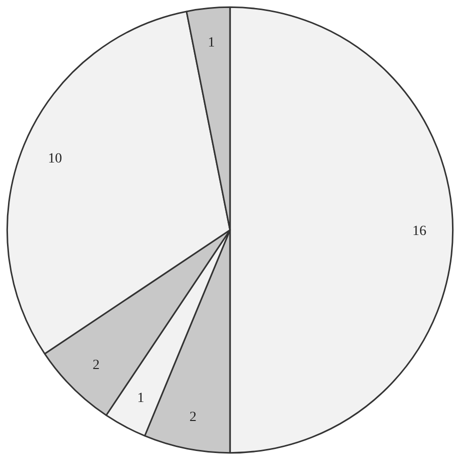  I want to click on data-label: 16, so click(419, 231).